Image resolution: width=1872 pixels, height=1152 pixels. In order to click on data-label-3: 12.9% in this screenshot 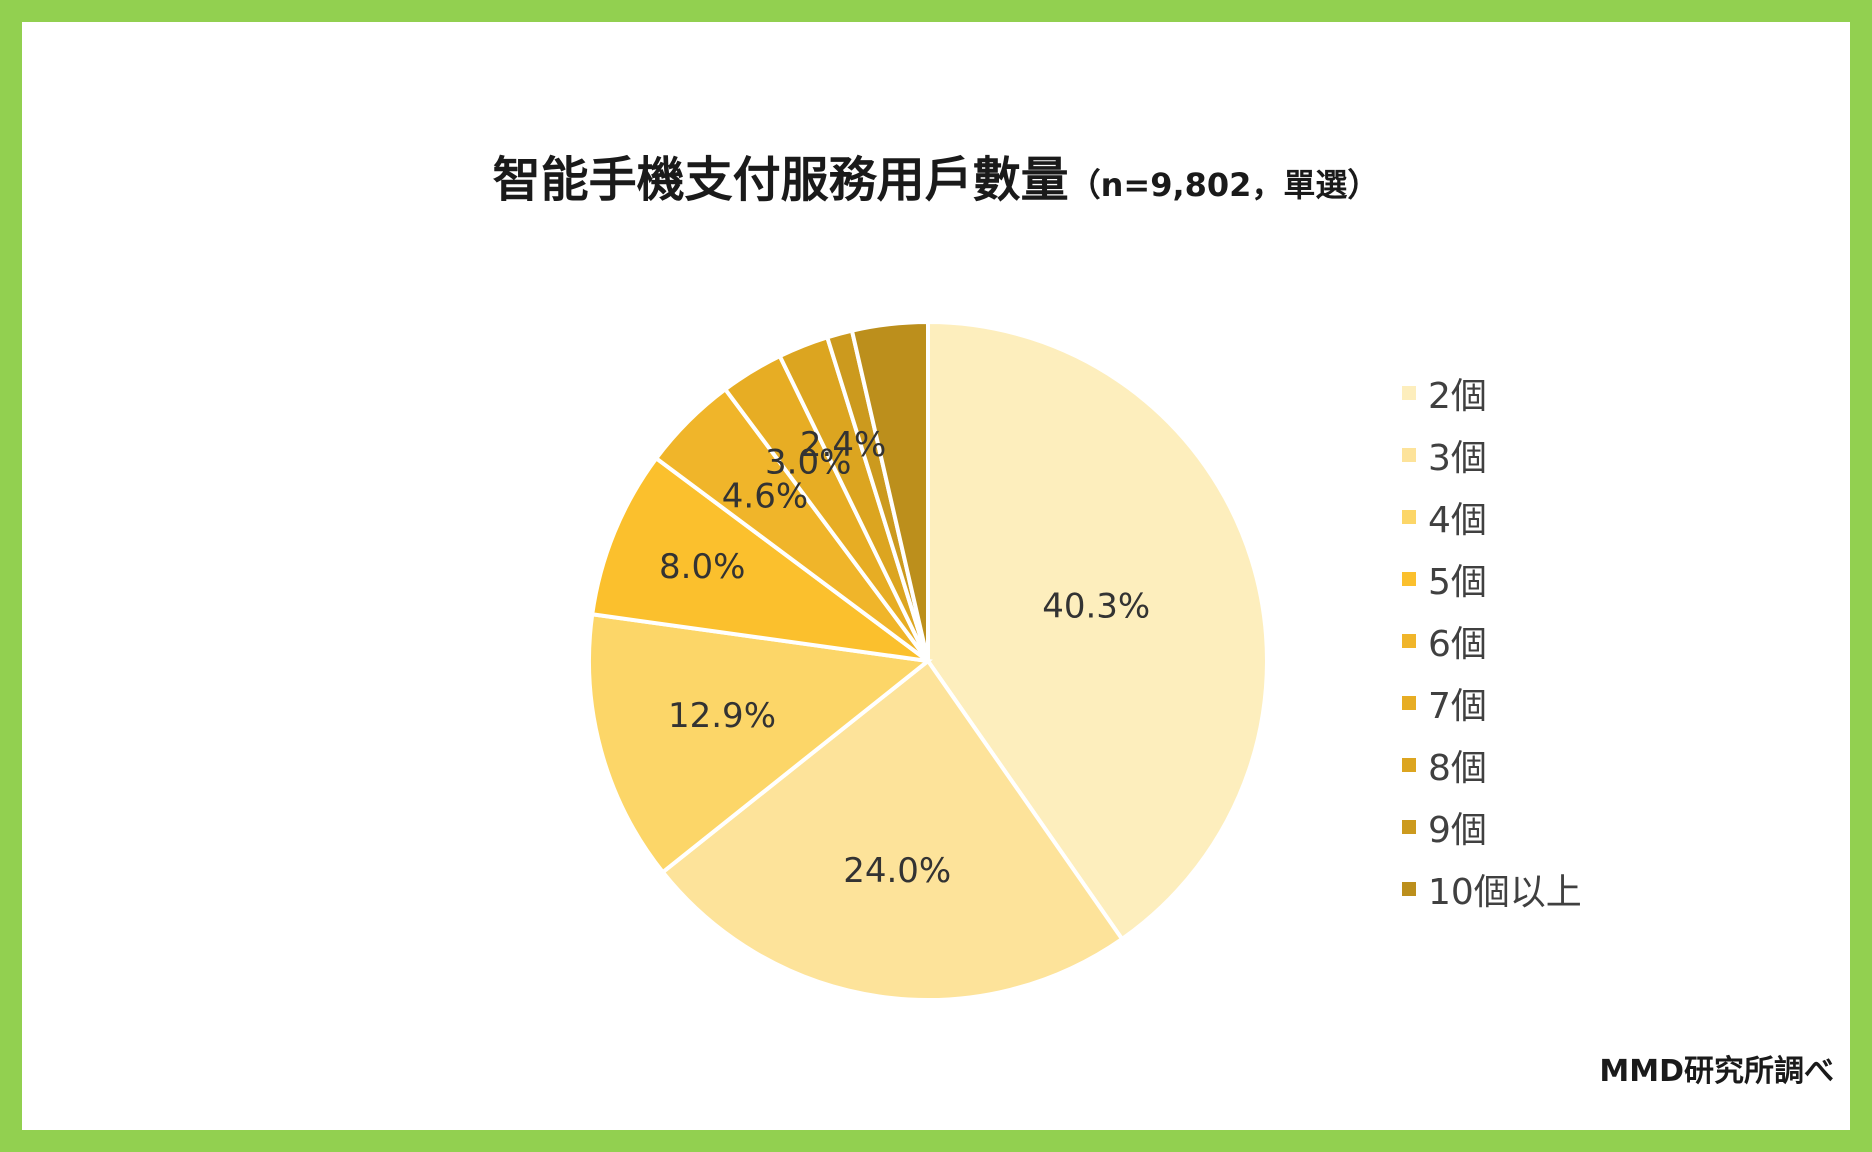, I will do `click(722, 716)`.